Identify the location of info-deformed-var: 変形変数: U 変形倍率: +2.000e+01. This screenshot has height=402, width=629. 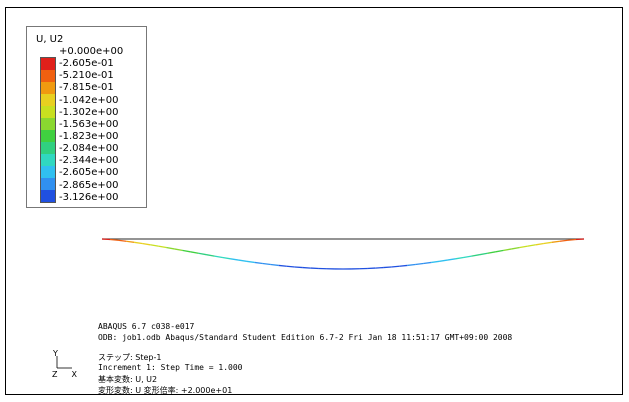
(165, 390).